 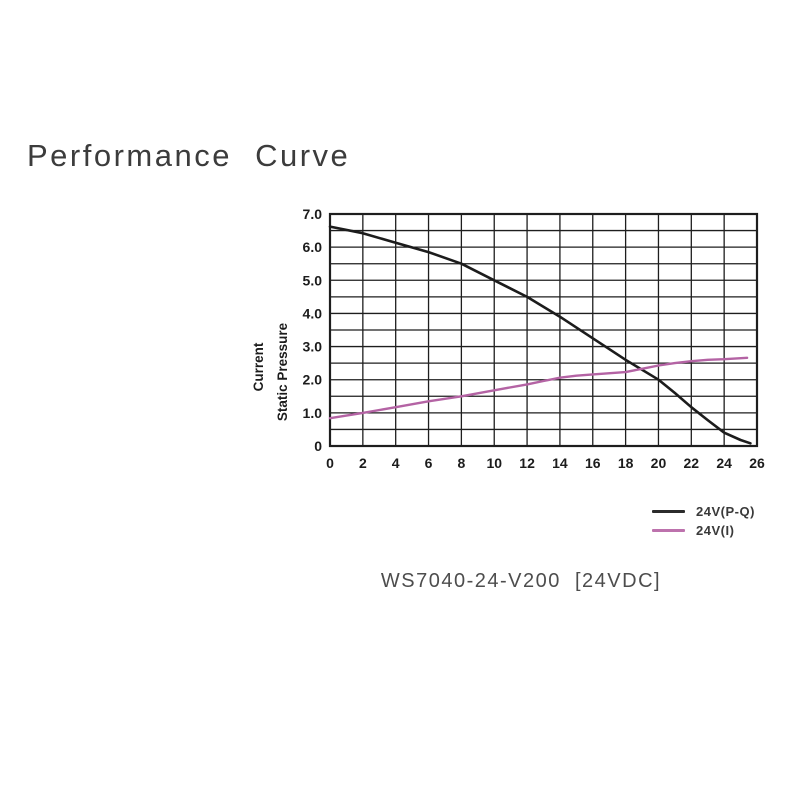 I want to click on x-tick-label: 22, so click(x=692, y=463).